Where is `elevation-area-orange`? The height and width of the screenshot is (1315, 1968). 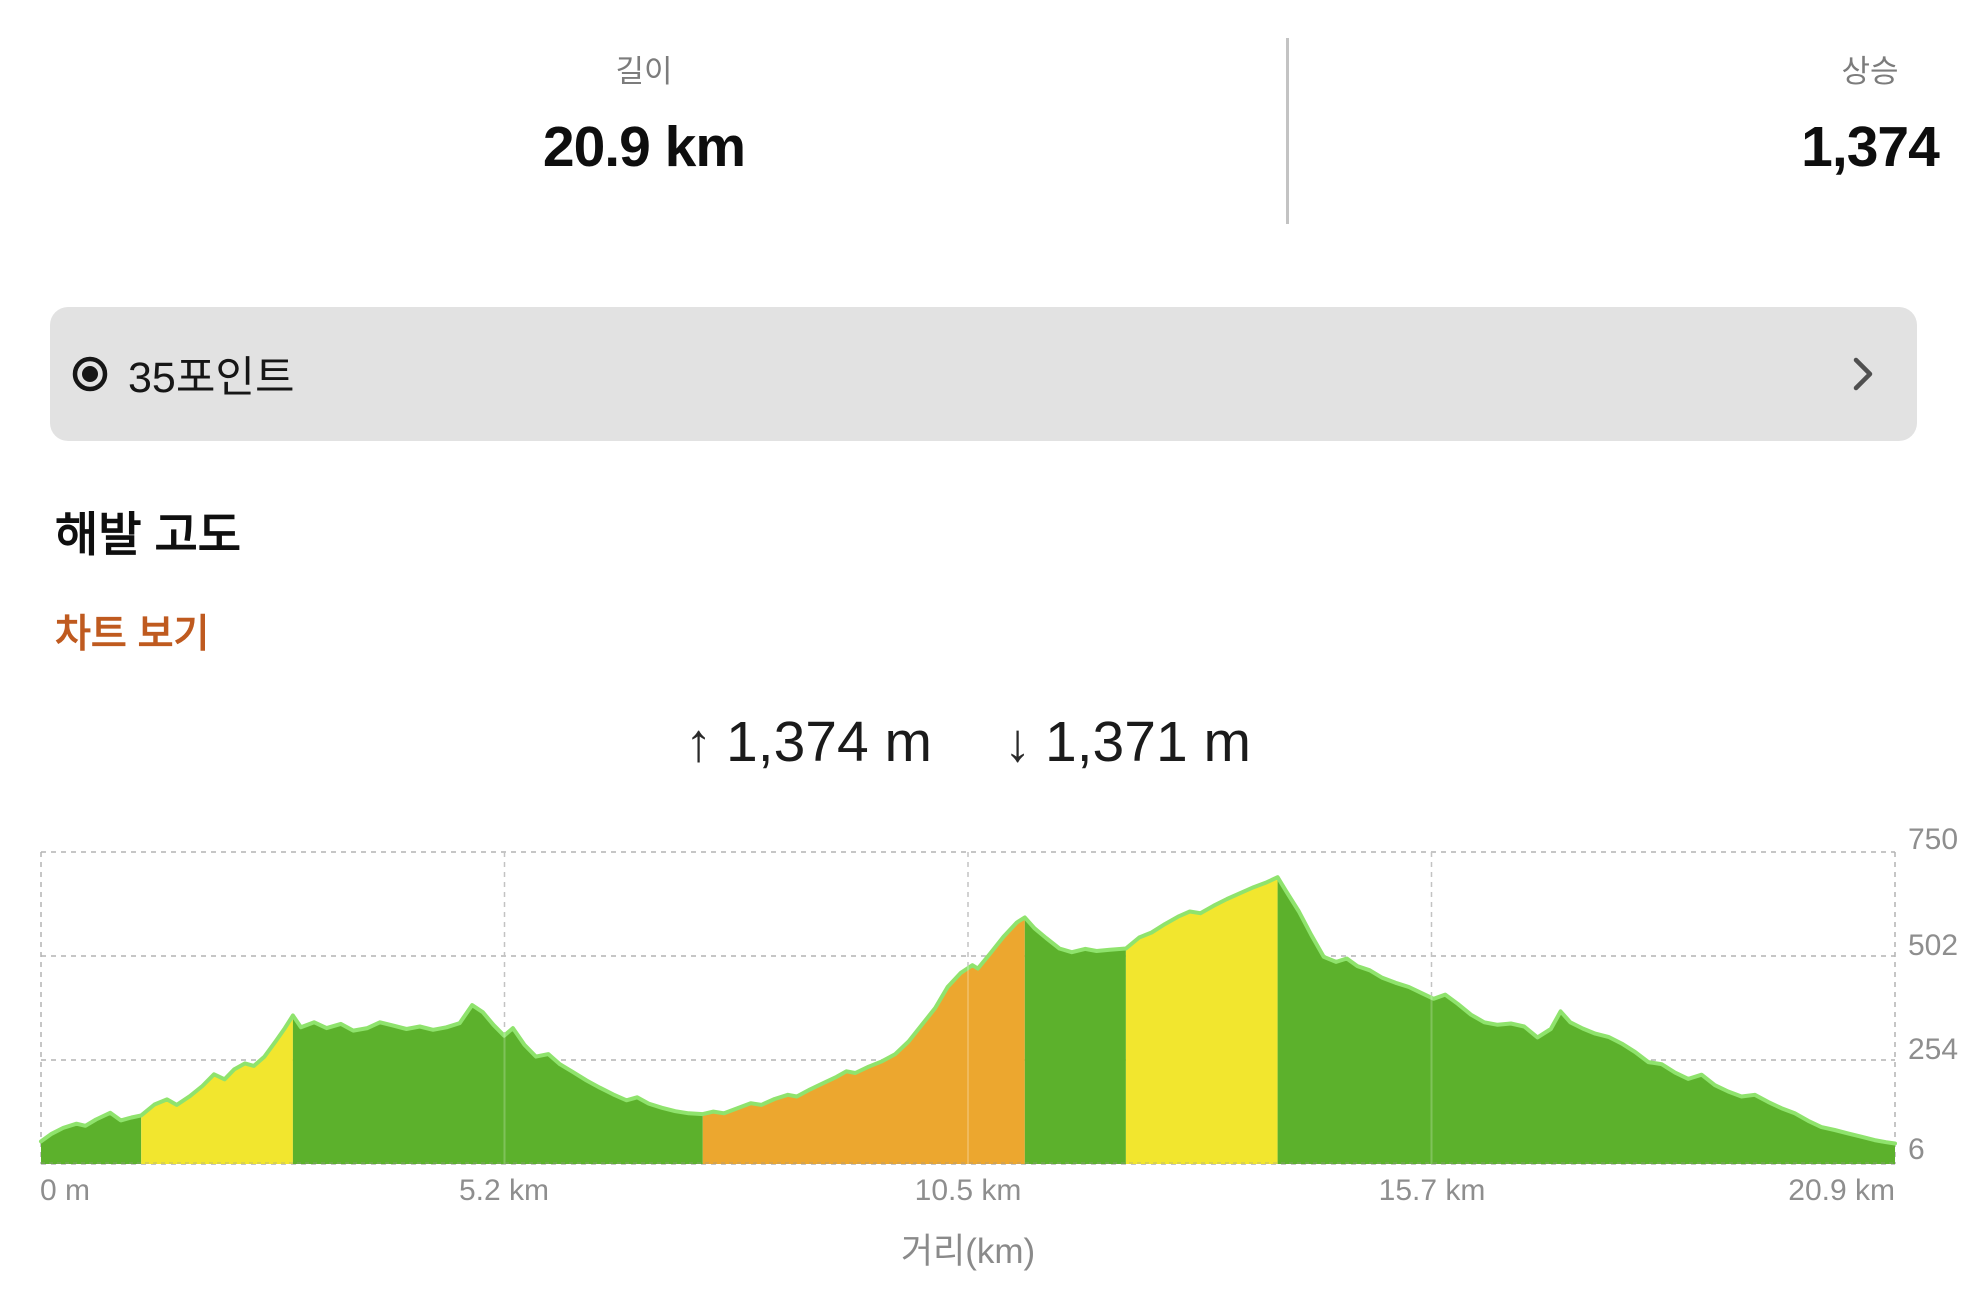 elevation-area-orange is located at coordinates (863, 1040).